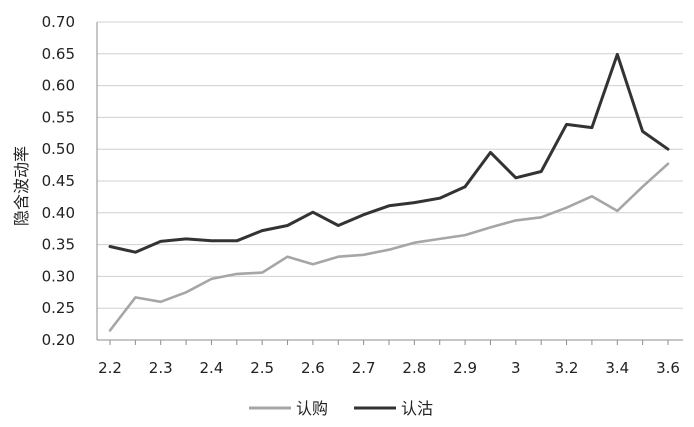 This screenshot has width=694, height=427. I want to click on y-axis-title: 隐含波动率, so click(21, 186).